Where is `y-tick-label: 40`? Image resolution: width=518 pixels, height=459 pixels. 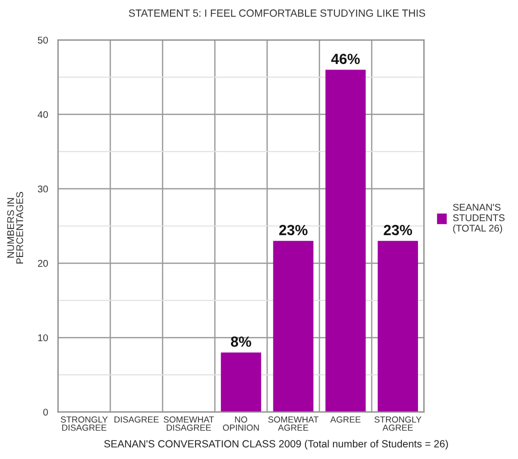
y-tick-label: 40 is located at coordinates (43, 114).